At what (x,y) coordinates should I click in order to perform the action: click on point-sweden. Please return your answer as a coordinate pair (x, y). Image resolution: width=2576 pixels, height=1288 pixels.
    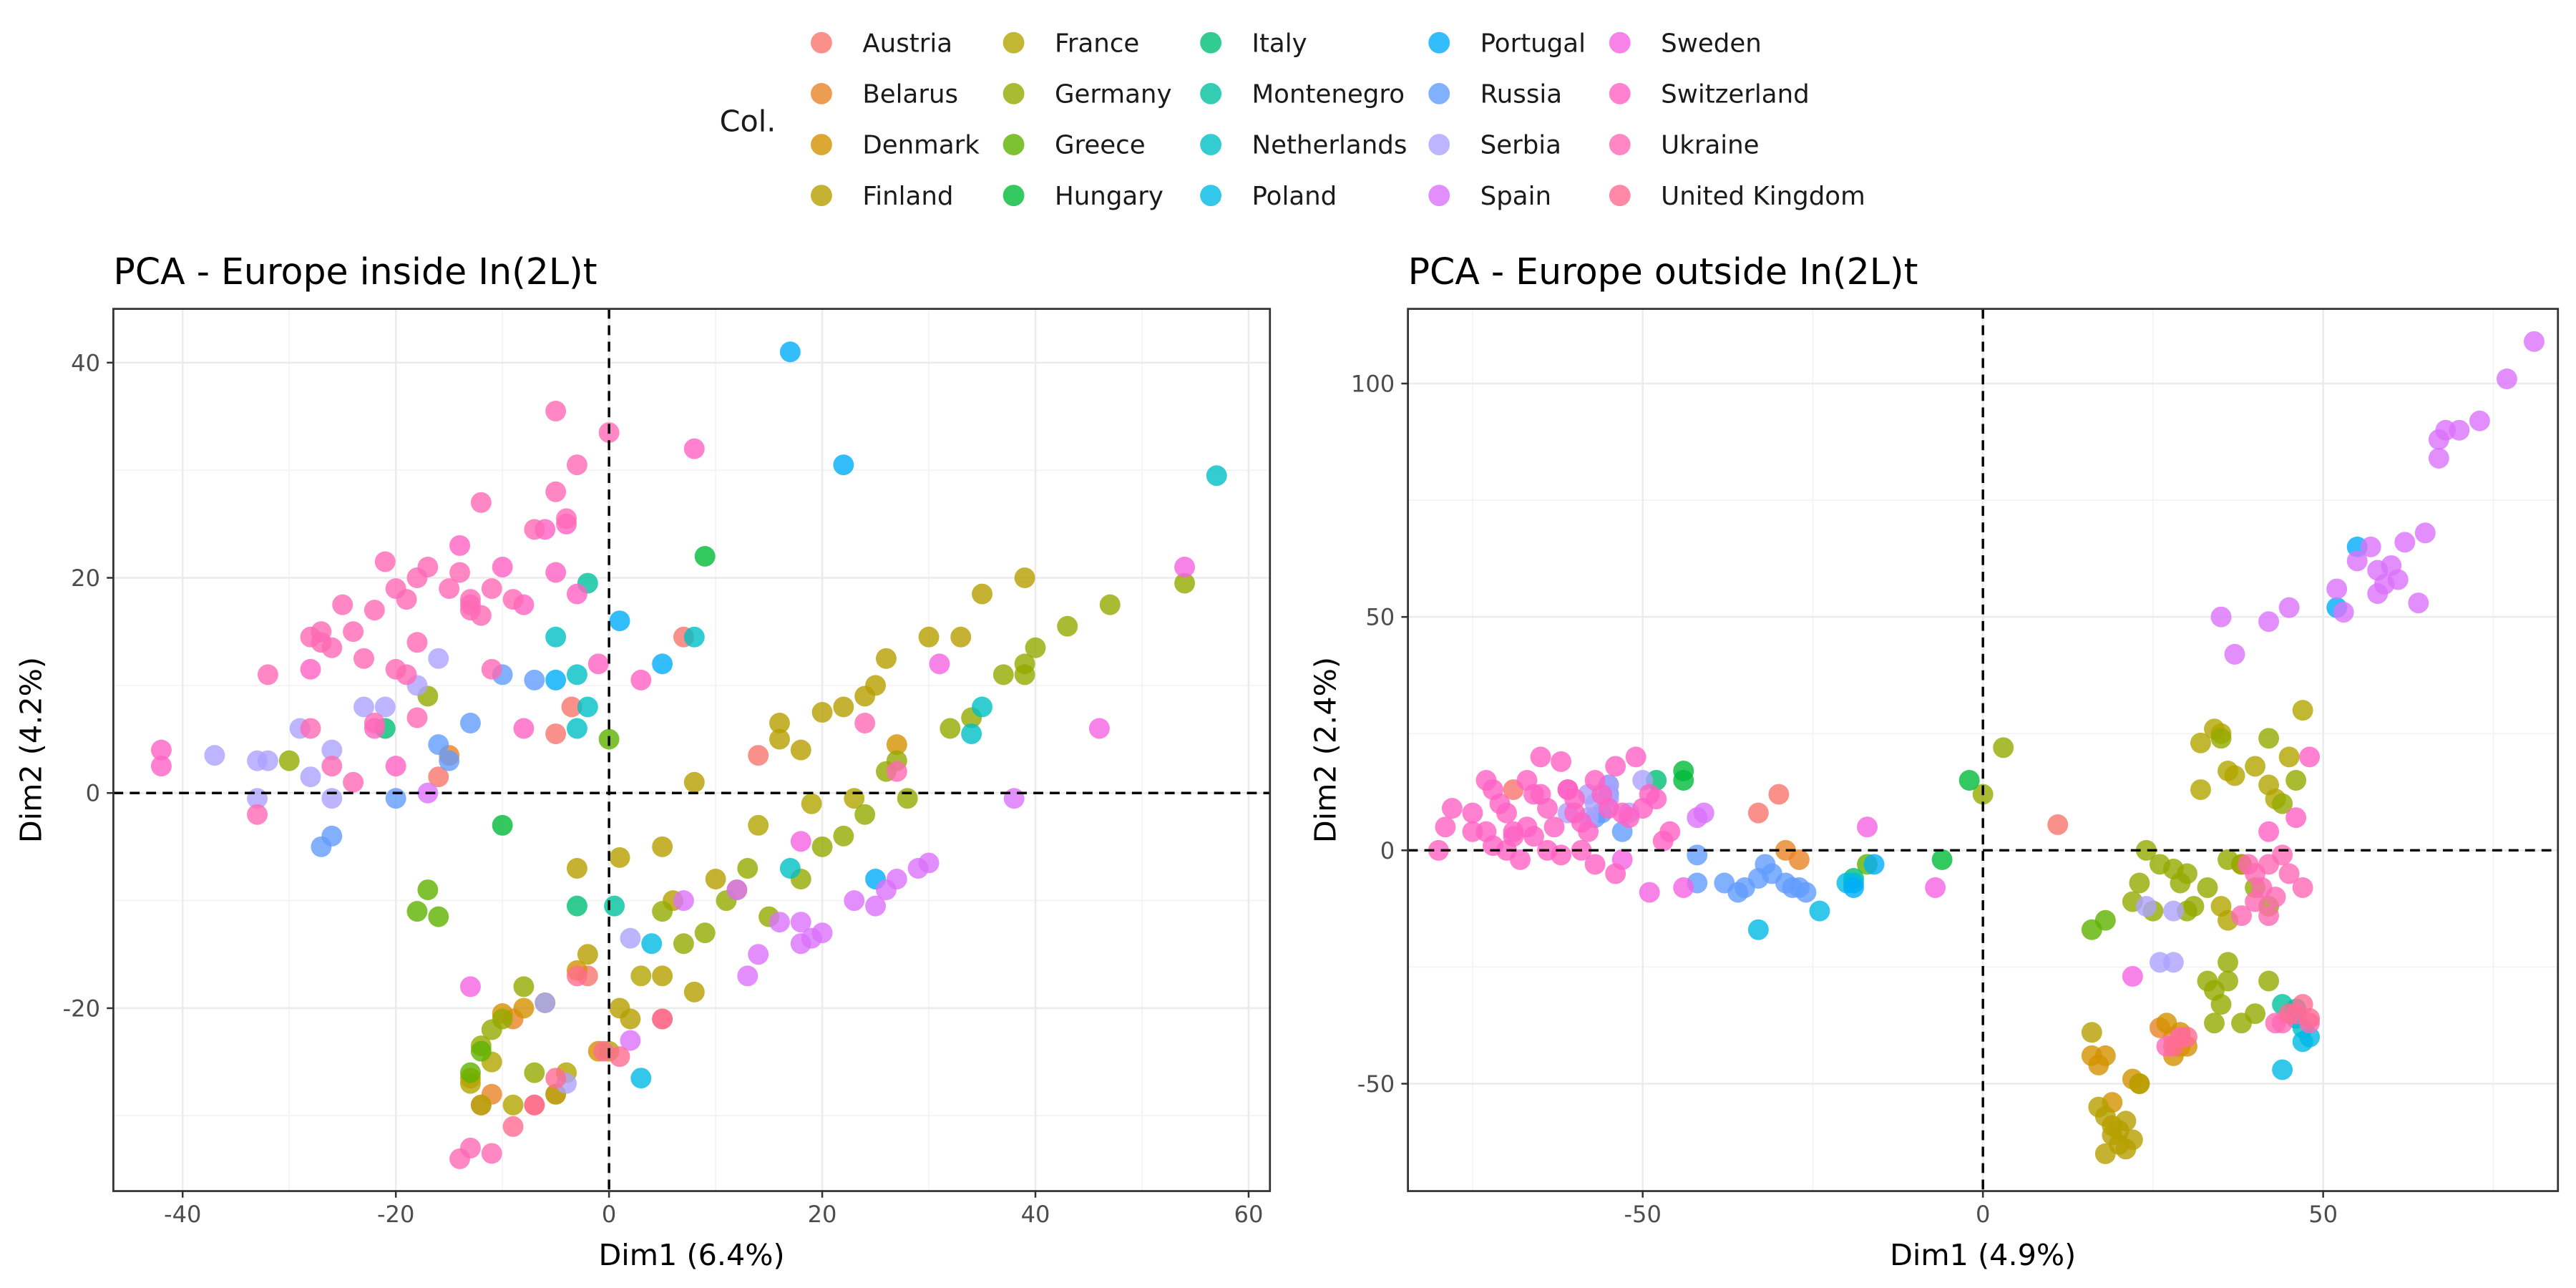
    Looking at the image, I should click on (1185, 567).